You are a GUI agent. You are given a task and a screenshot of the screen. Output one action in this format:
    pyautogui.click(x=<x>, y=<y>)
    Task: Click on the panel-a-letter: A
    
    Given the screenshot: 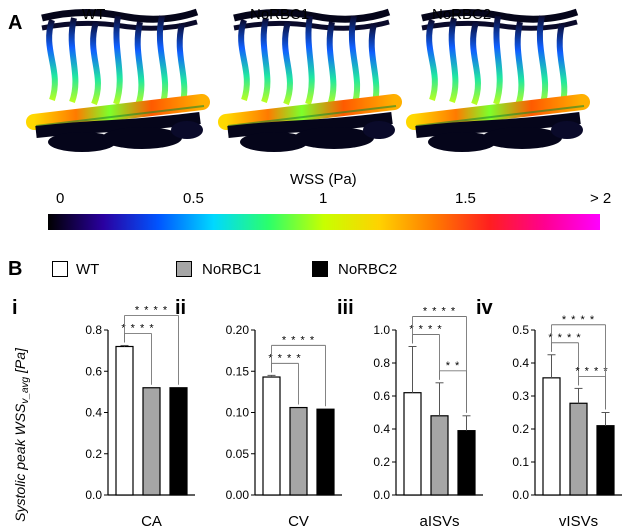 What is the action you would take?
    pyautogui.click(x=15, y=23)
    